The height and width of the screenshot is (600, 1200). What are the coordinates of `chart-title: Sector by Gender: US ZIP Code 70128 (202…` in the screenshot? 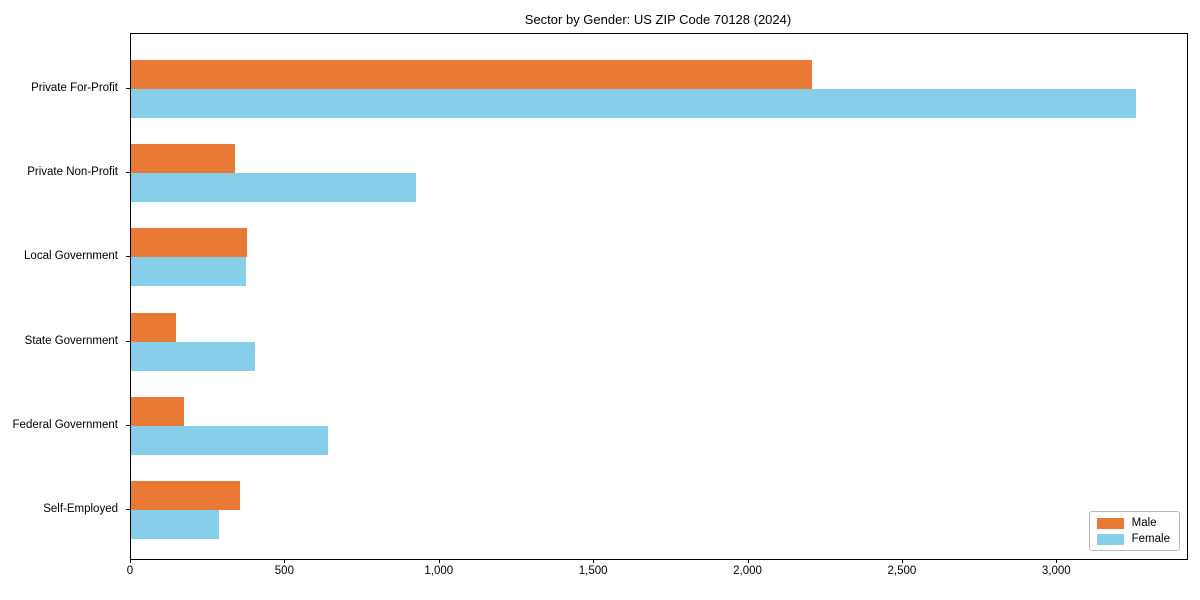 It's located at (658, 19).